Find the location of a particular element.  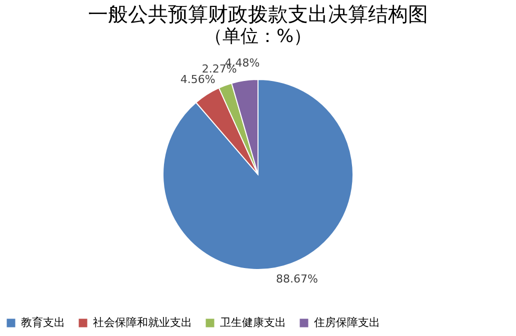

legend-label: 教育支出 is located at coordinates (43, 322).